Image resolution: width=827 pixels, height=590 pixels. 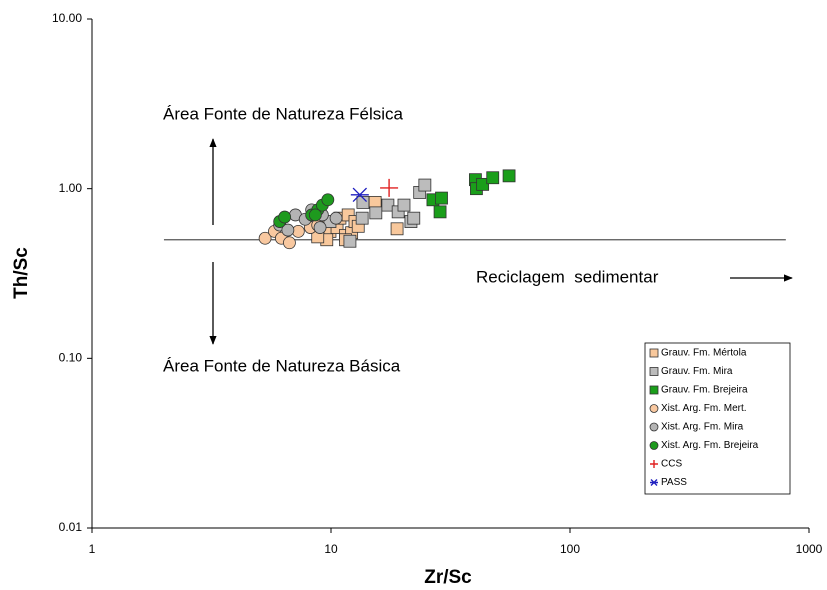 What do you see at coordinates (283, 113) in the screenshot?
I see `annotation: Área Fonte de Natureza Félsica` at bounding box center [283, 113].